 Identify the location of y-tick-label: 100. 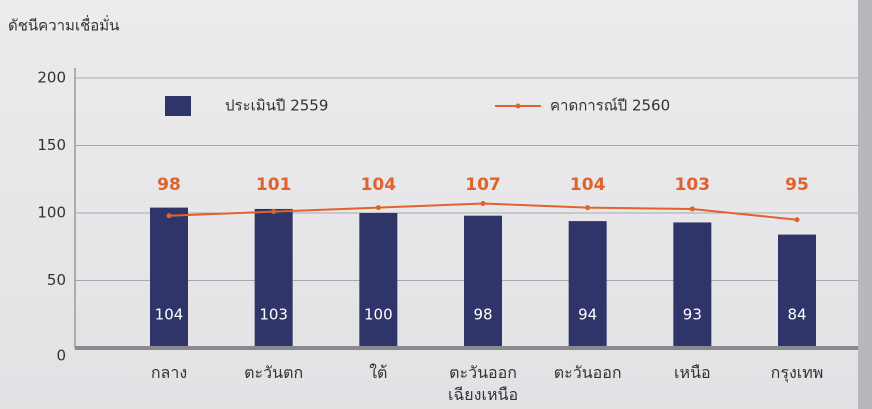
(51, 213).